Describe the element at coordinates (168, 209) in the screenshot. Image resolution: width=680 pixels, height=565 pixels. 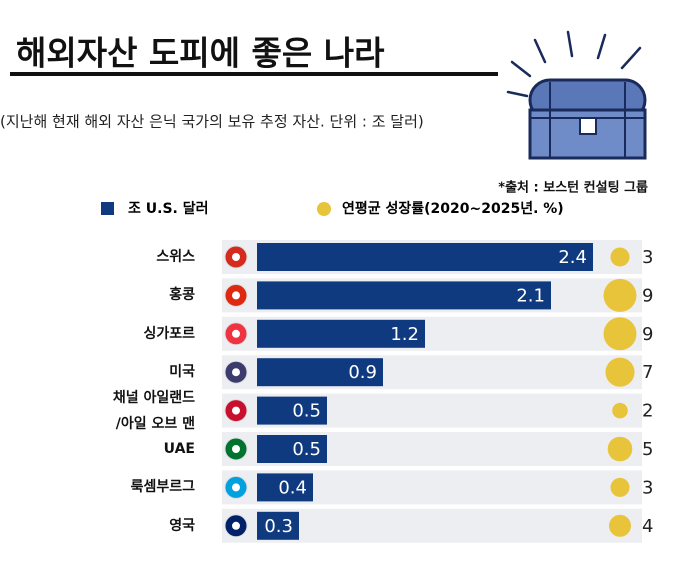
I see `legend-label: 조 U.S. 달러` at that location.